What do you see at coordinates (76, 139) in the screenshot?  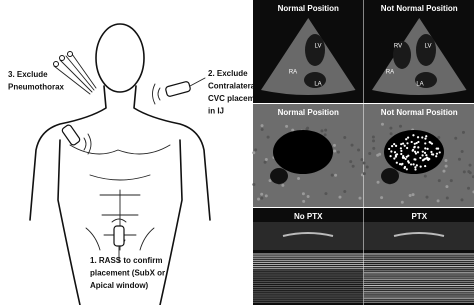 I see `probe-chest` at bounding box center [76, 139].